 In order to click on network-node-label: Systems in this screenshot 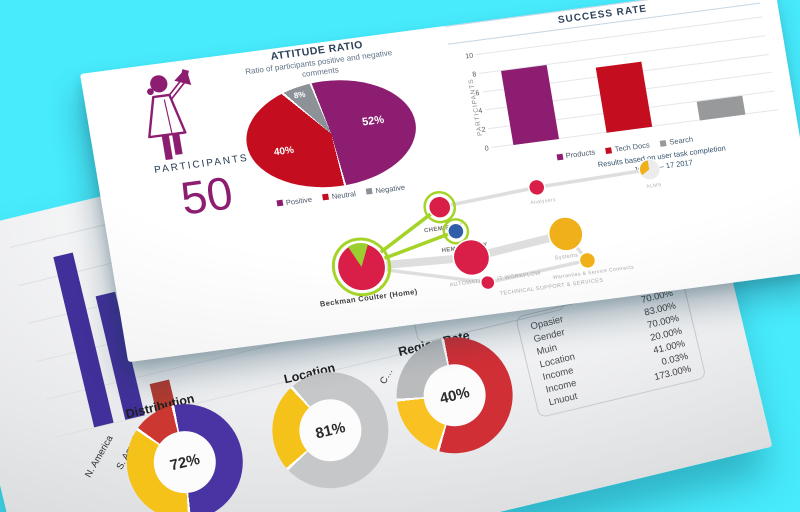, I will do `click(566, 257)`.